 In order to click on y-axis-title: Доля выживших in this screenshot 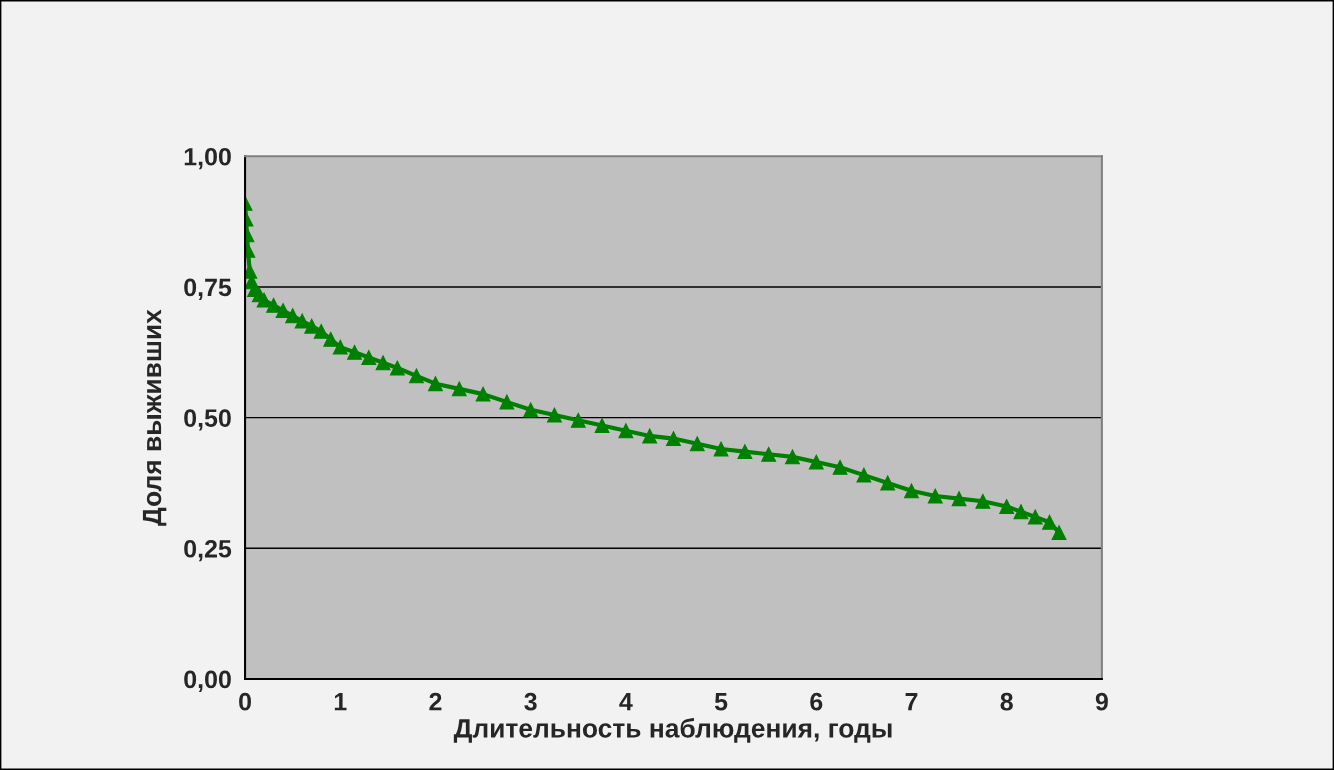, I will do `click(154, 417)`.